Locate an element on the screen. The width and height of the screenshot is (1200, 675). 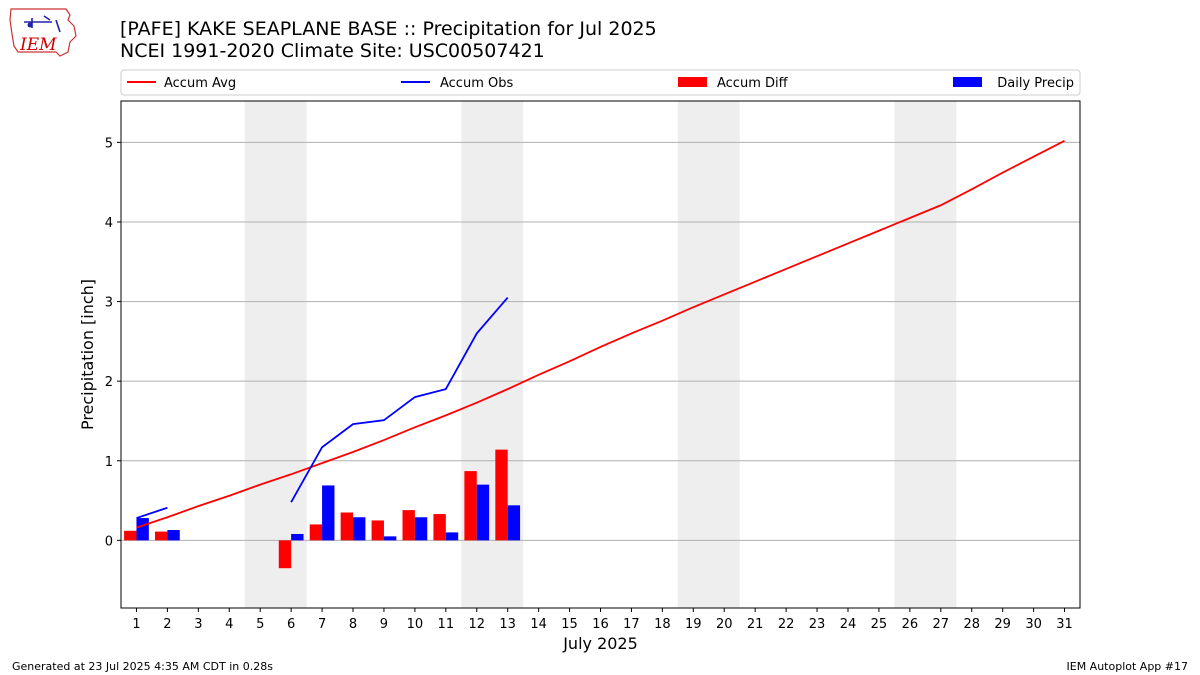
y-tick-label: 5 is located at coordinates (109, 143).